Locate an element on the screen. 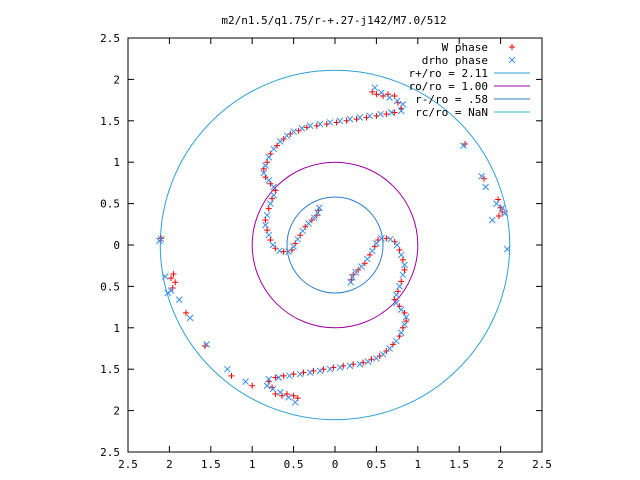 The height and width of the screenshot is (480, 640). legend-label: rc/ro = NaN is located at coordinates (451, 112).